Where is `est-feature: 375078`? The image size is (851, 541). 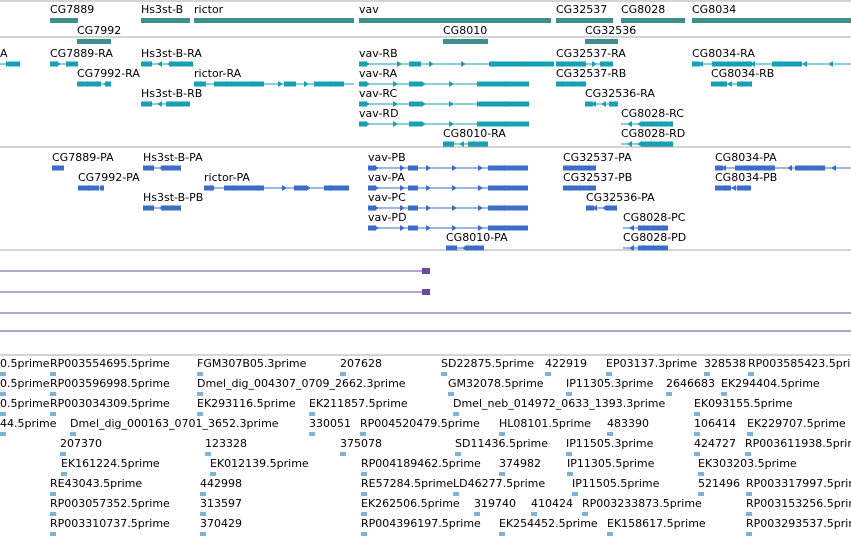
est-feature: 375078 is located at coordinates (361, 446).